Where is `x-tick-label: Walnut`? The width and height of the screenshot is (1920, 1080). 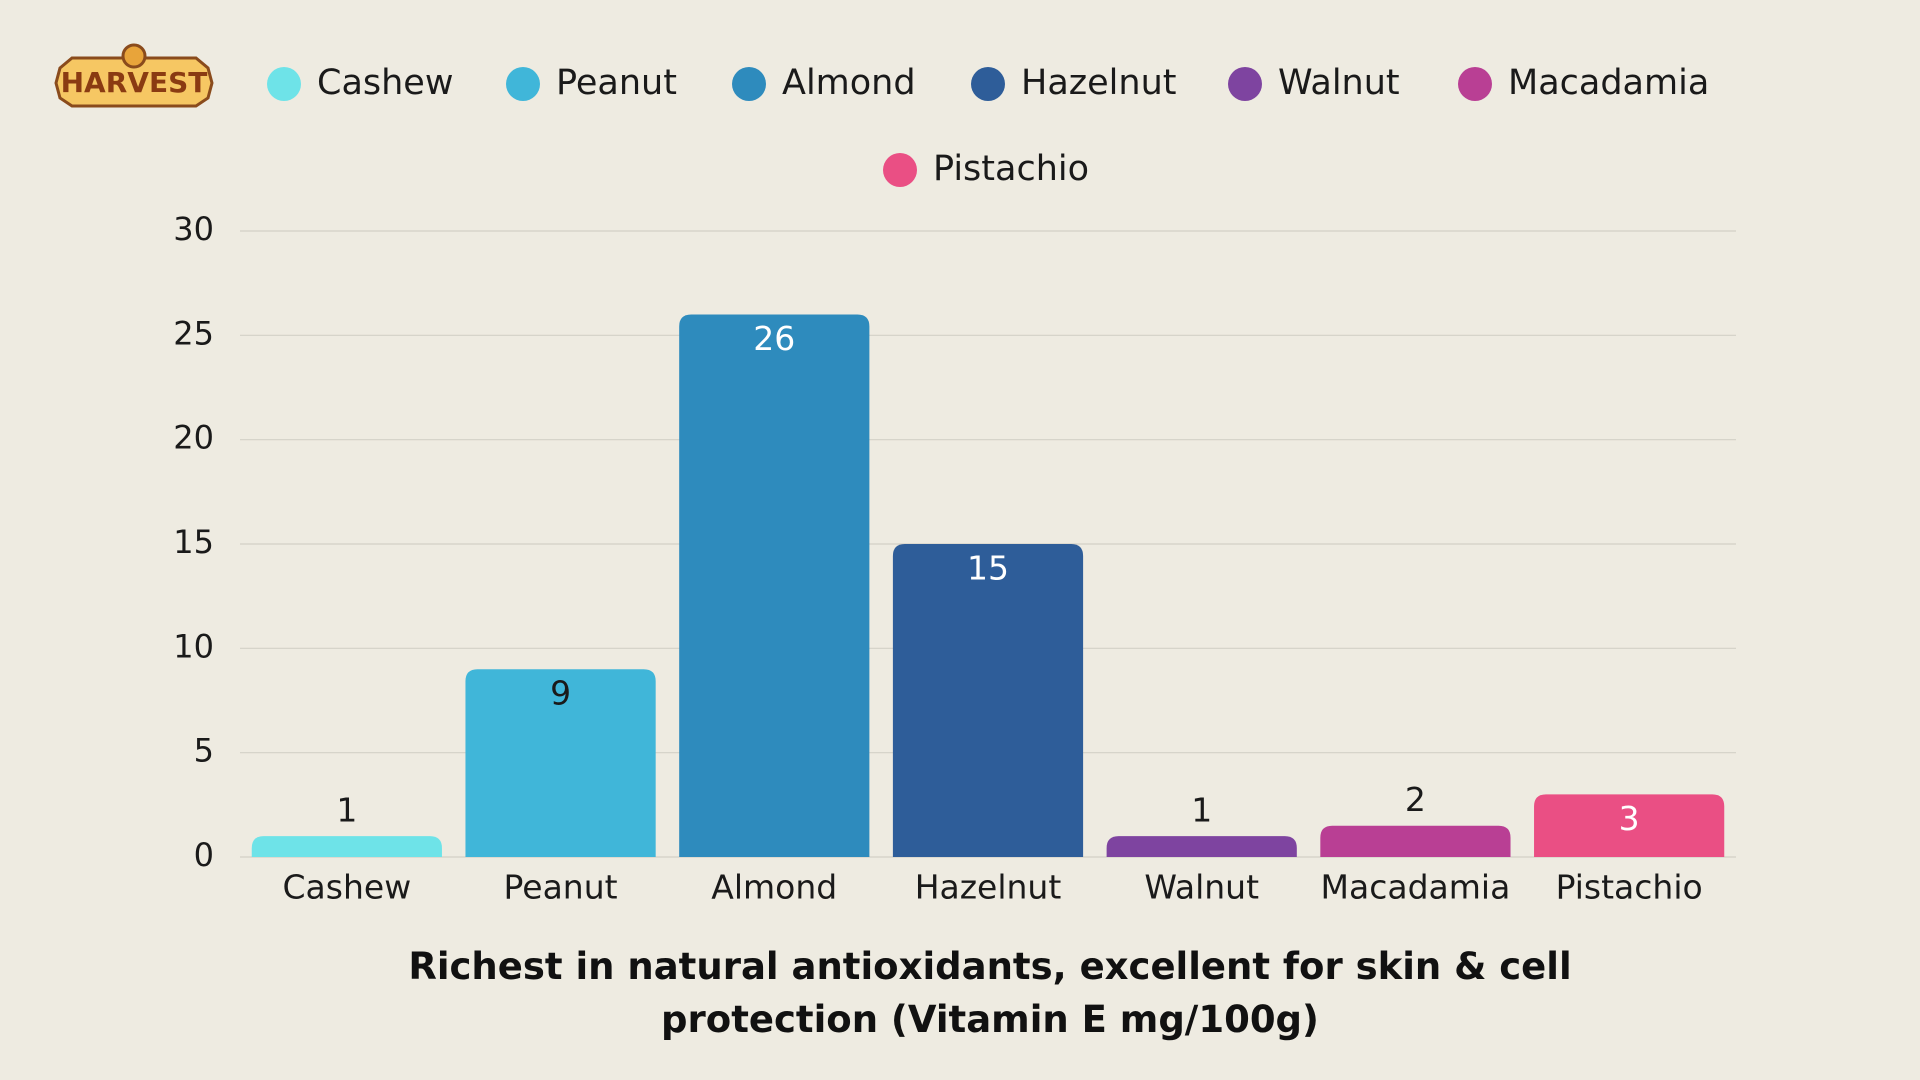 x-tick-label: Walnut is located at coordinates (1201, 887).